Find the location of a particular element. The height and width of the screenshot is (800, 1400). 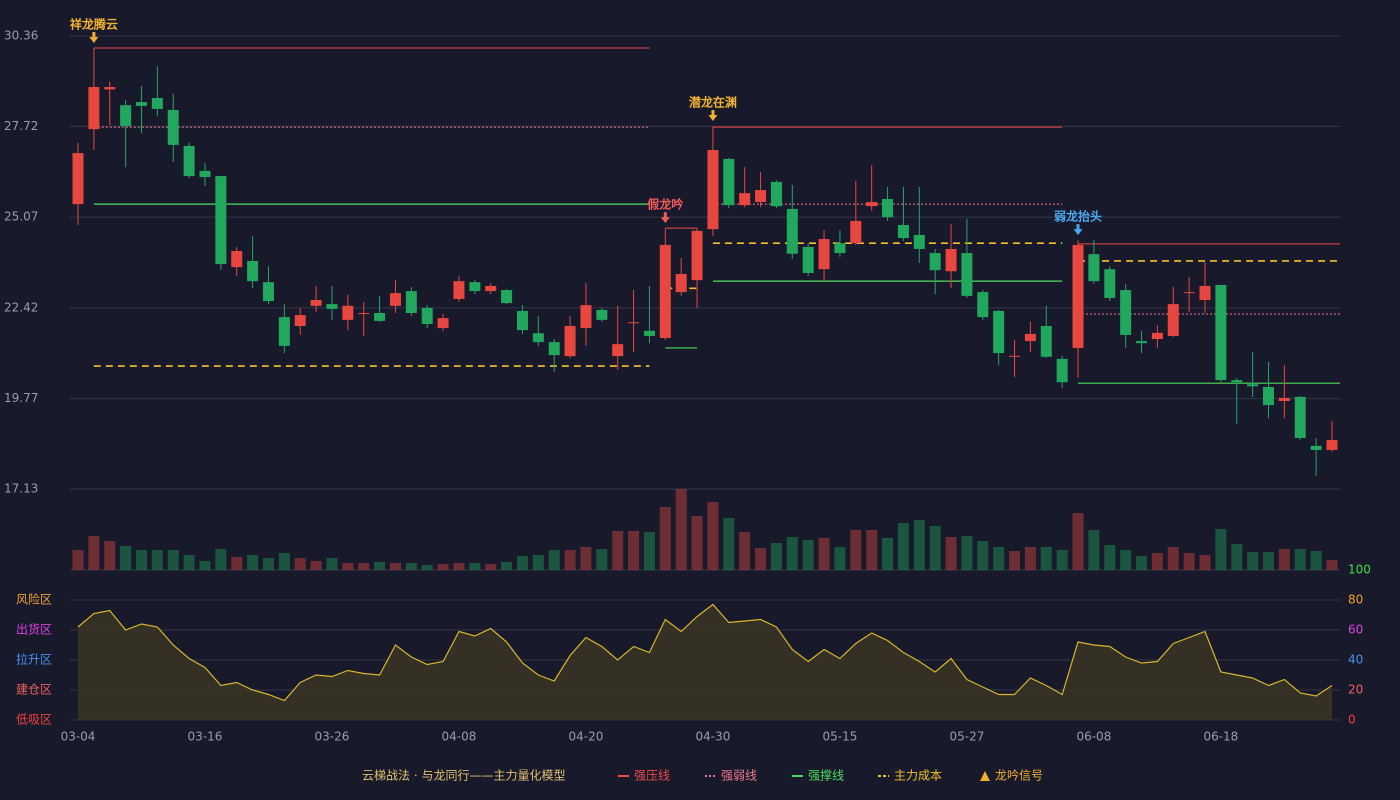

signal-label: 假龙吟 is located at coordinates (665, 204).